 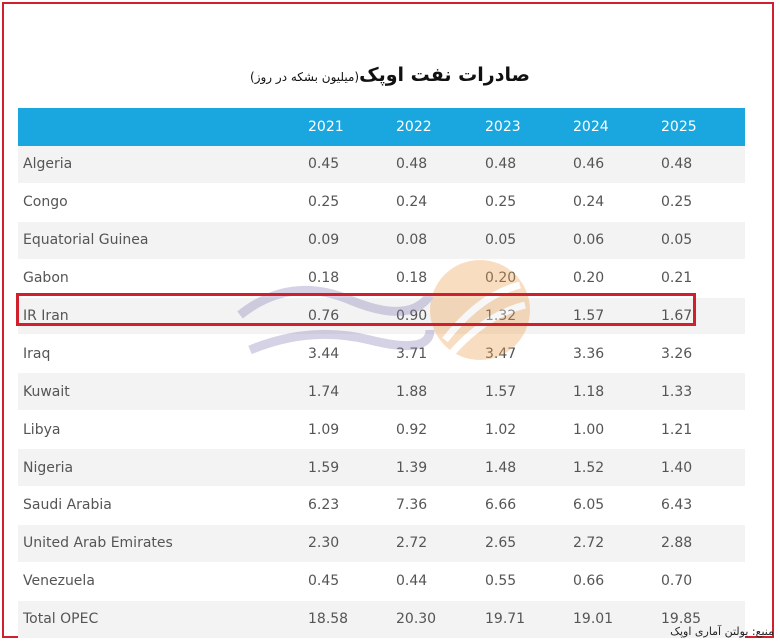 I want to click on value-cell: 0.08, so click(x=412, y=240).